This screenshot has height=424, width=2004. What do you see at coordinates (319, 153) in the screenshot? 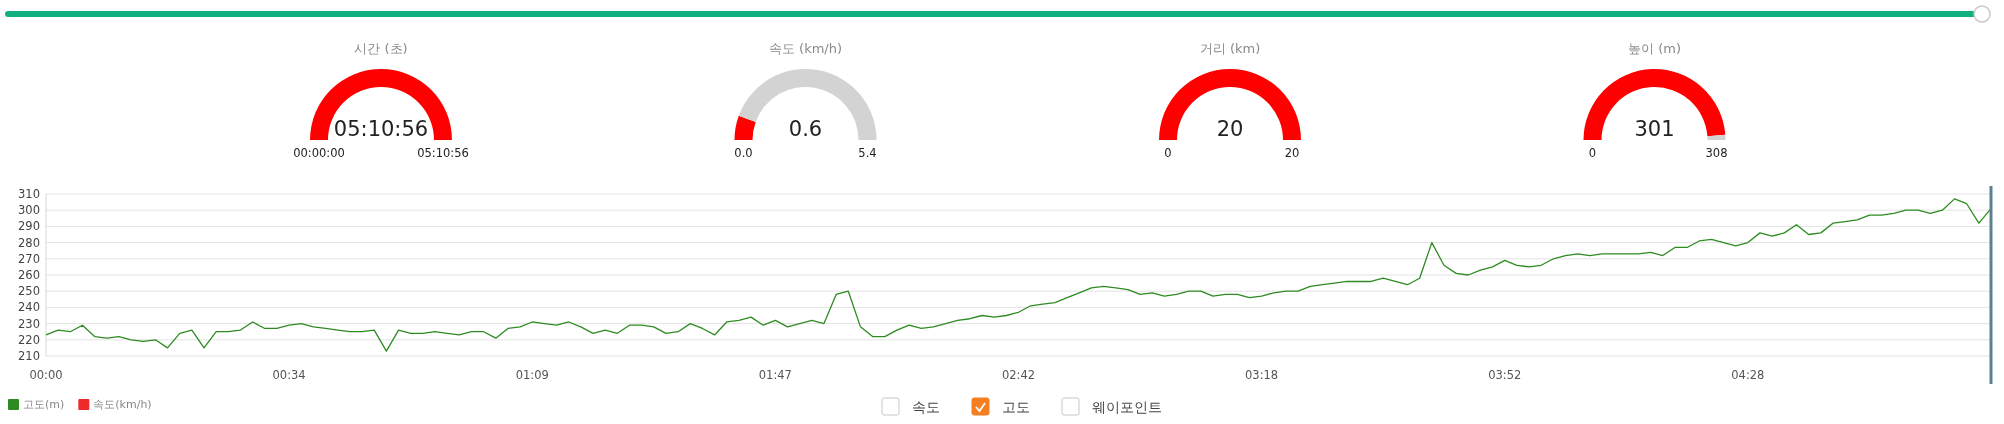
I see `text: 00:00:00` at bounding box center [319, 153].